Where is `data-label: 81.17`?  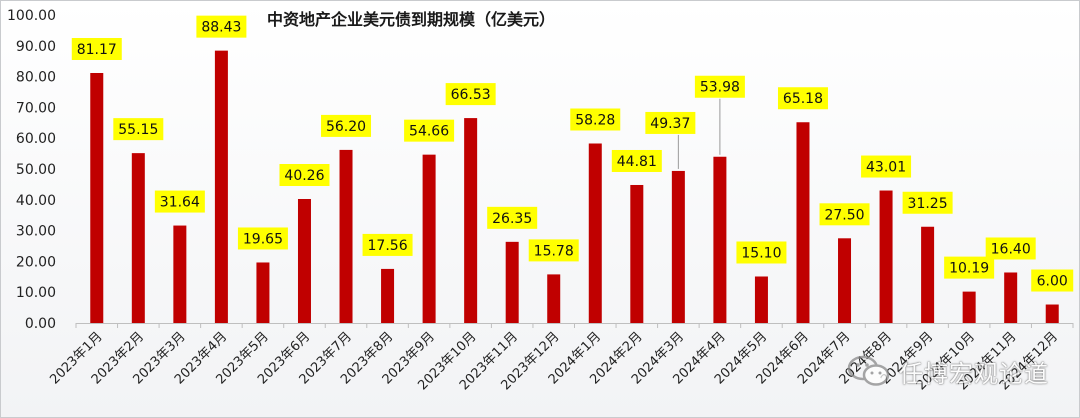 data-label: 81.17 is located at coordinates (97, 50).